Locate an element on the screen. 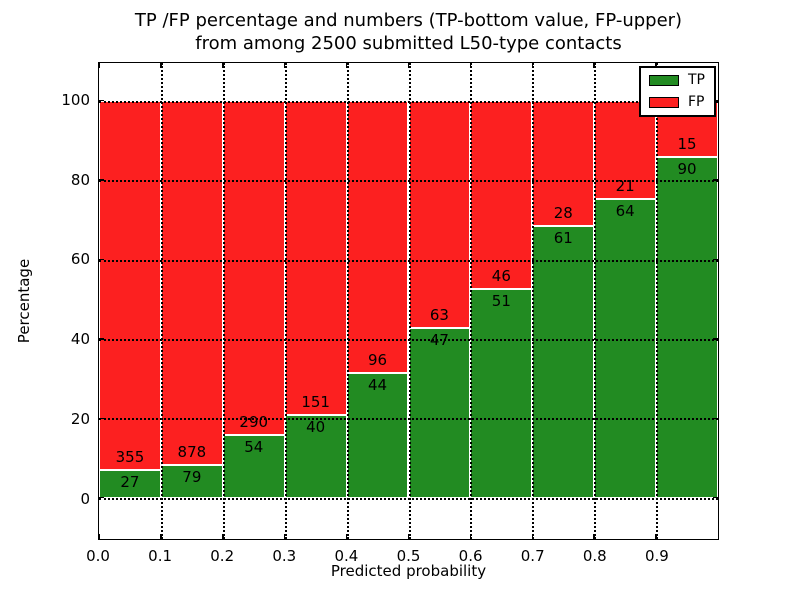  tp-count-label: 44 is located at coordinates (378, 384).